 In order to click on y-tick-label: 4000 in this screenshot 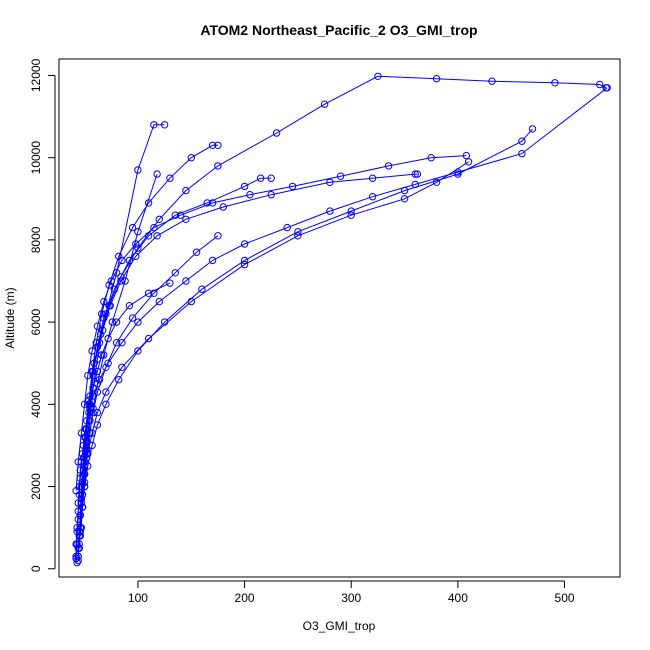, I will do `click(36, 404)`.